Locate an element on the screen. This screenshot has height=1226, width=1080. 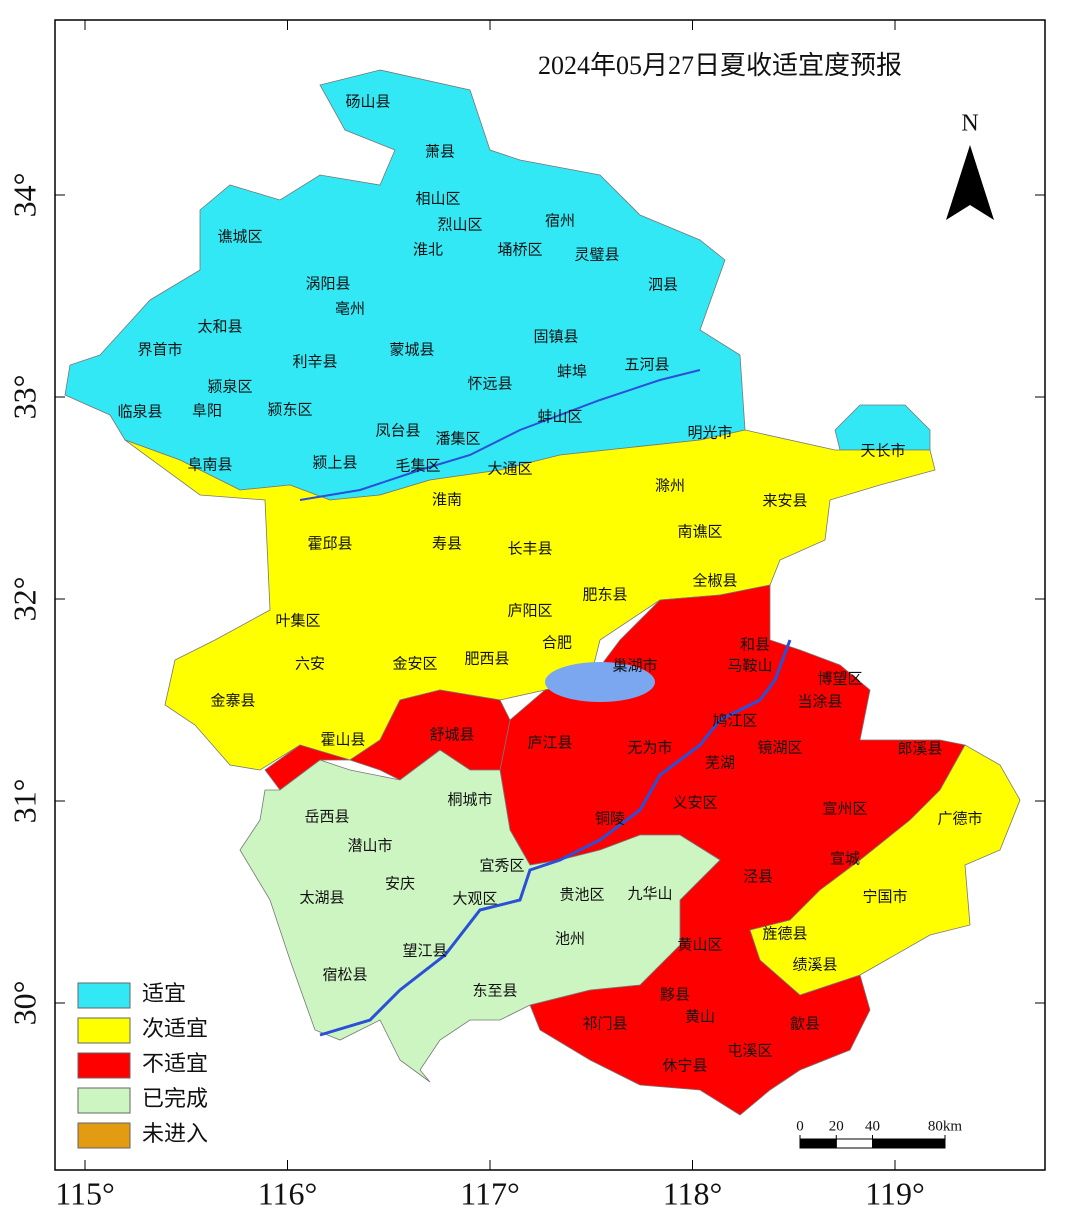
place-label: 阜阳 is located at coordinates (207, 410).